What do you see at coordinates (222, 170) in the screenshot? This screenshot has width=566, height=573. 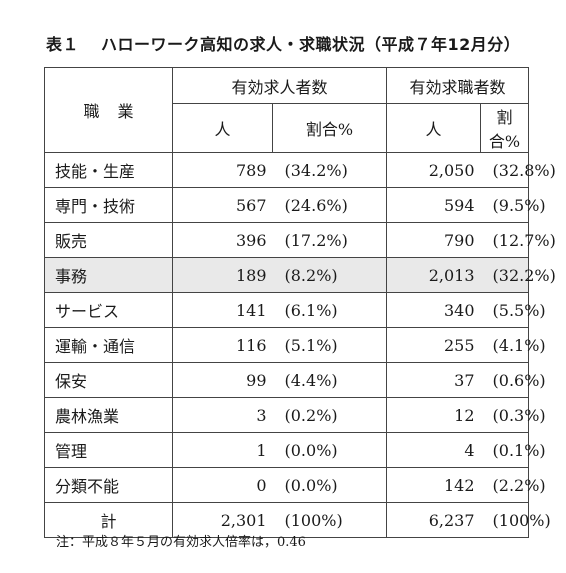 I see `openings-cell: 789` at bounding box center [222, 170].